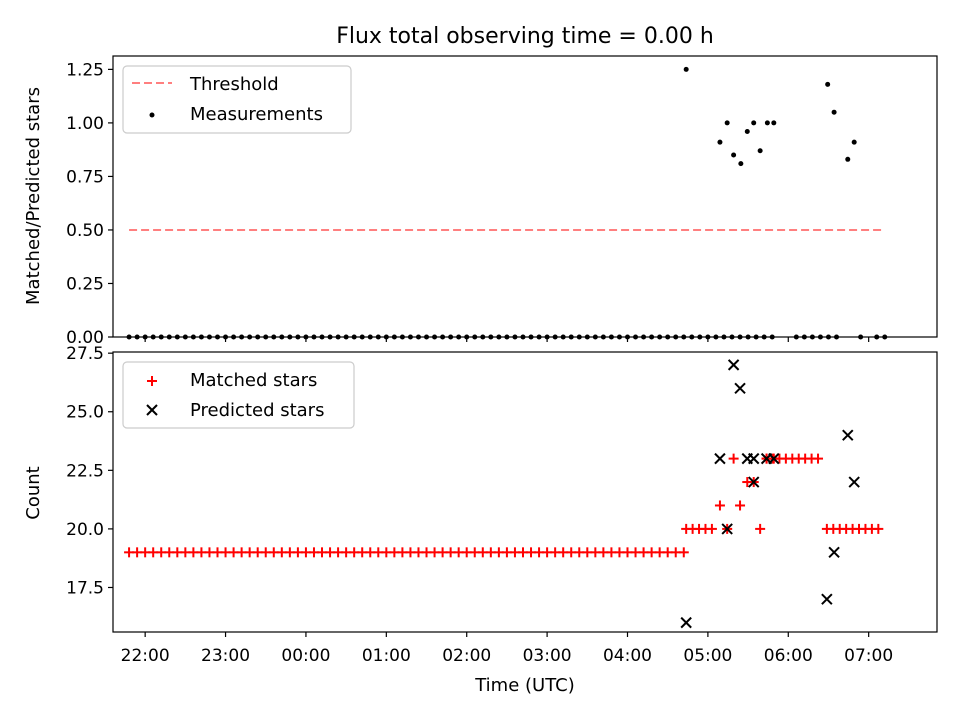  Describe the element at coordinates (85, 284) in the screenshot. I see `top-y-tick-label: 0.25` at that location.